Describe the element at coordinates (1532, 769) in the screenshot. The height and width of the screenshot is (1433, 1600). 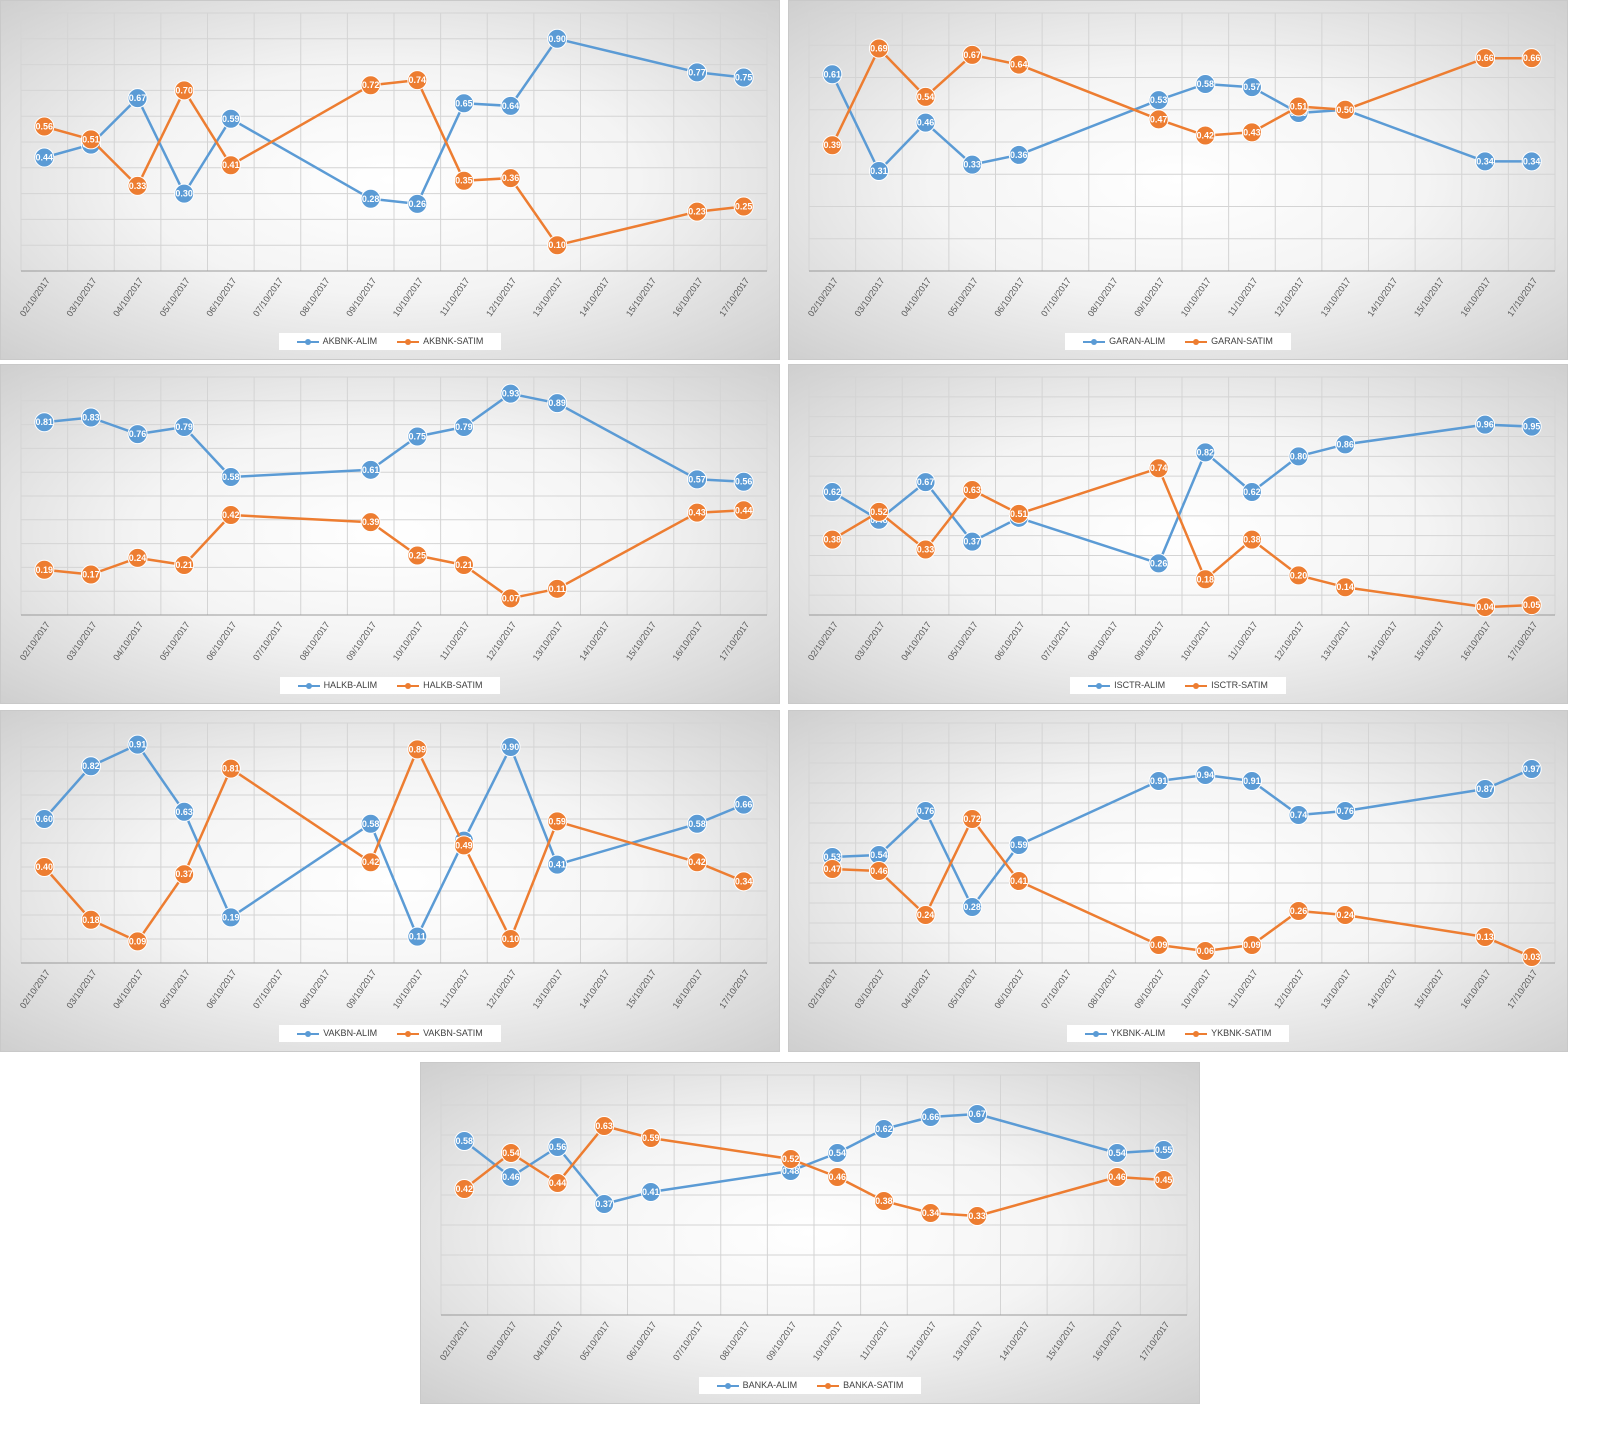
I see `data-label: 0.97` at that location.